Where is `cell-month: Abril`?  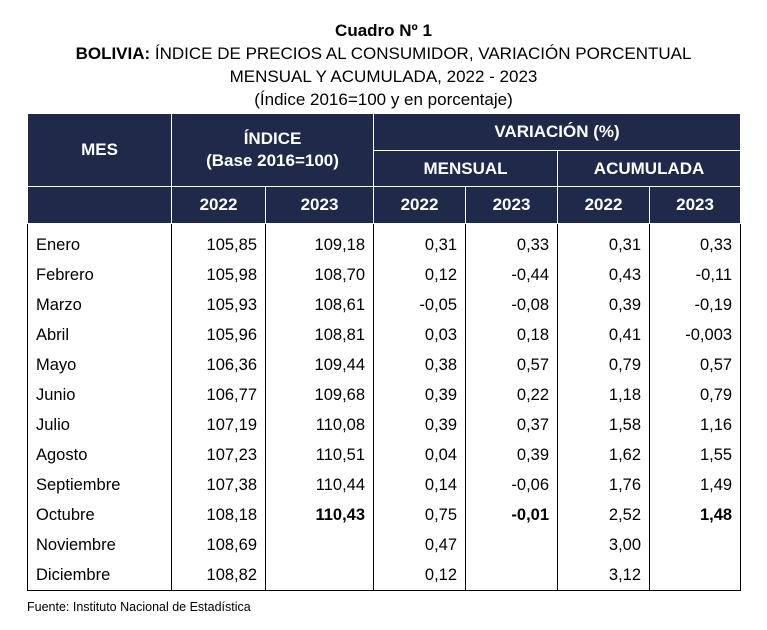
cell-month: Abril is located at coordinates (99, 335).